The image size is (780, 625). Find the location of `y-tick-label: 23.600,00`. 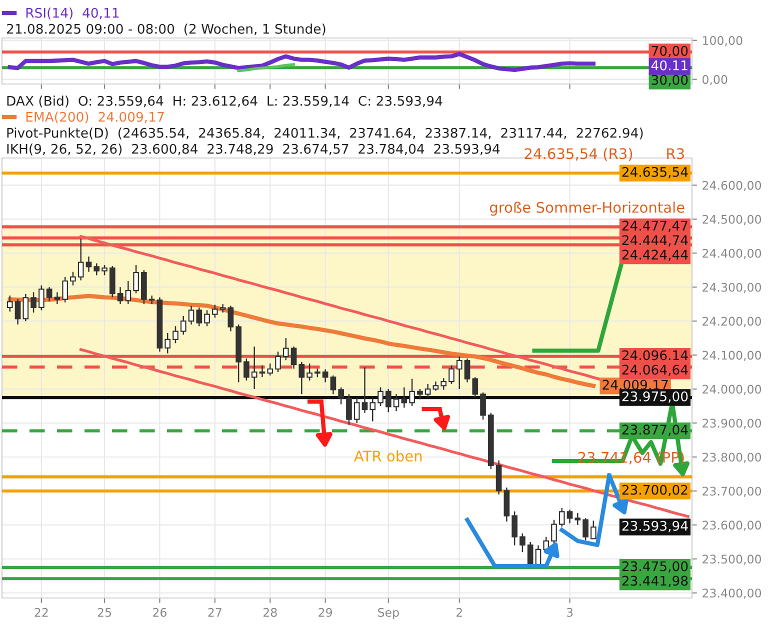

y-tick-label: 23.600,00 is located at coordinates (732, 525).